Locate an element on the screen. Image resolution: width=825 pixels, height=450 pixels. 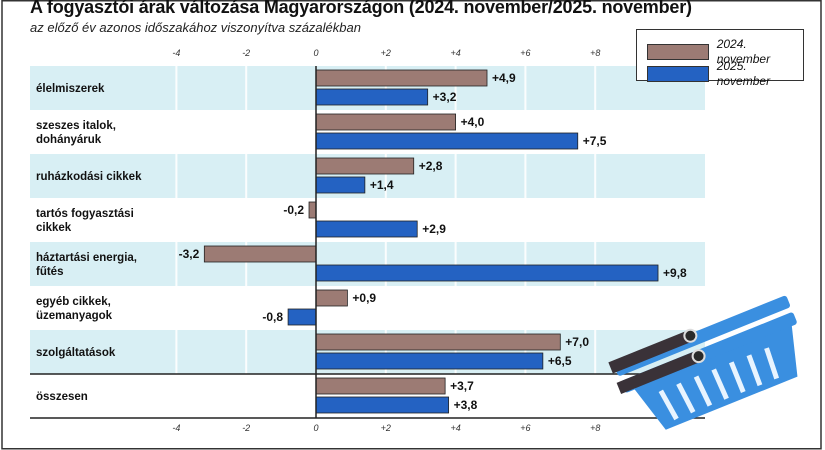
x-tick-label-top: +2 is located at coordinates (386, 53).